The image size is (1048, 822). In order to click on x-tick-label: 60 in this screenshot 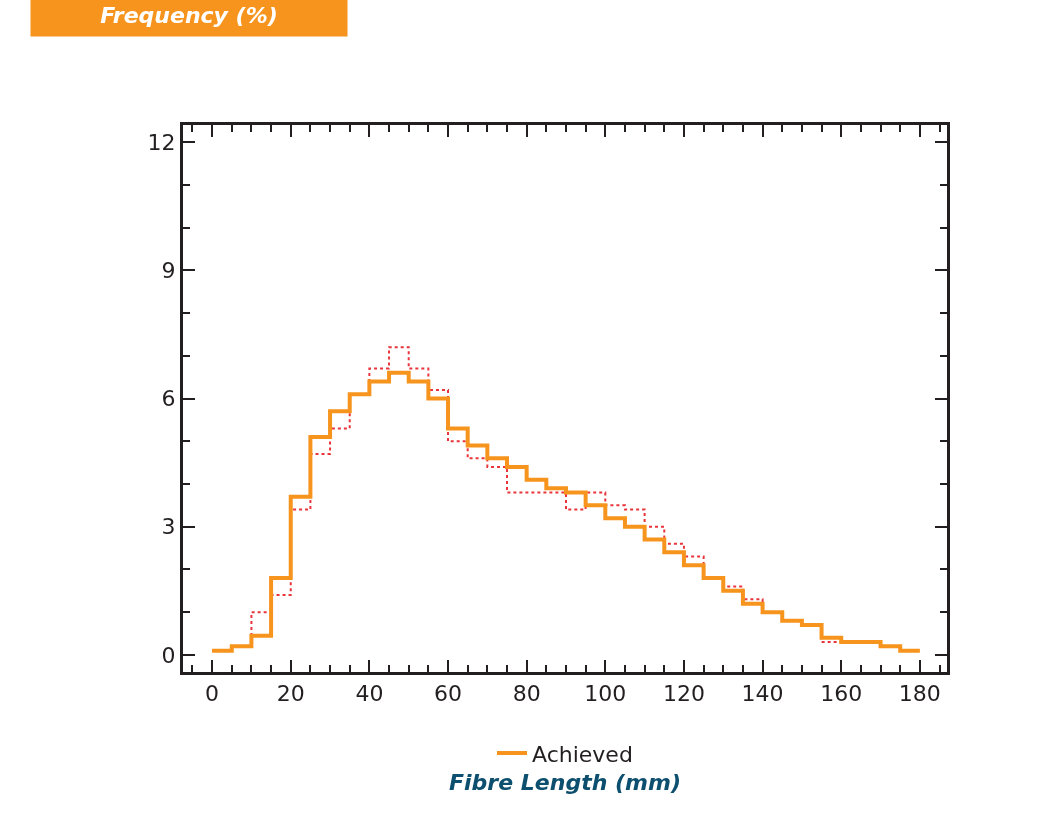, I will do `click(448, 694)`.